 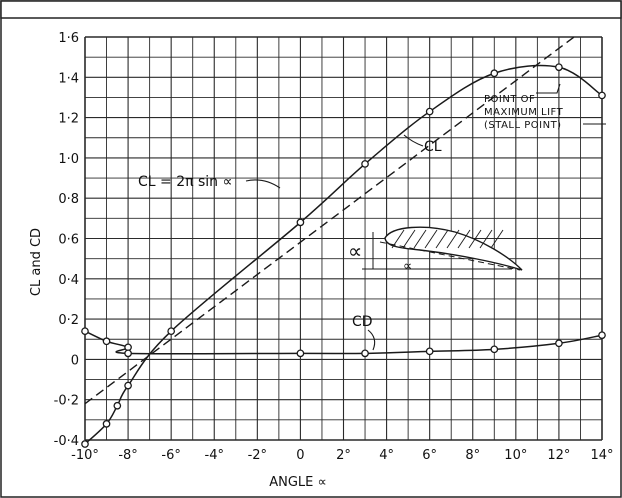 What do you see at coordinates (185, 182) in the screenshot?
I see `formula-label: CL = 2π sin ∝` at bounding box center [185, 182].